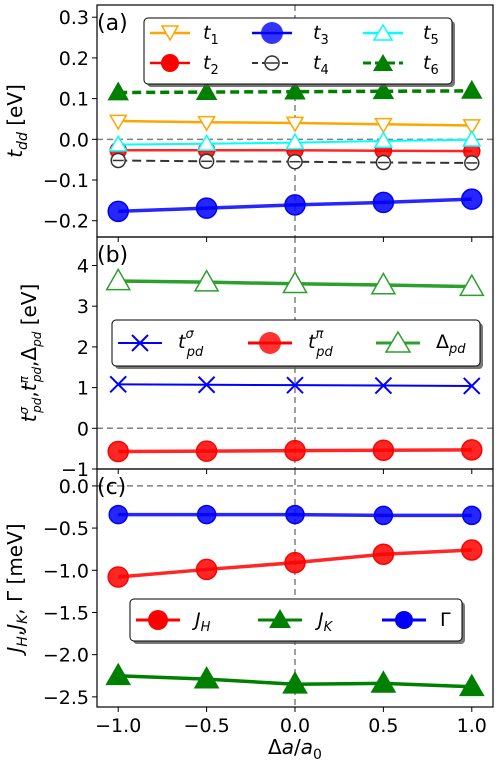 This screenshot has width=499, height=762. What do you see at coordinates (280, 618) in the screenshot?
I see `legend-jk-marker` at bounding box center [280, 618].